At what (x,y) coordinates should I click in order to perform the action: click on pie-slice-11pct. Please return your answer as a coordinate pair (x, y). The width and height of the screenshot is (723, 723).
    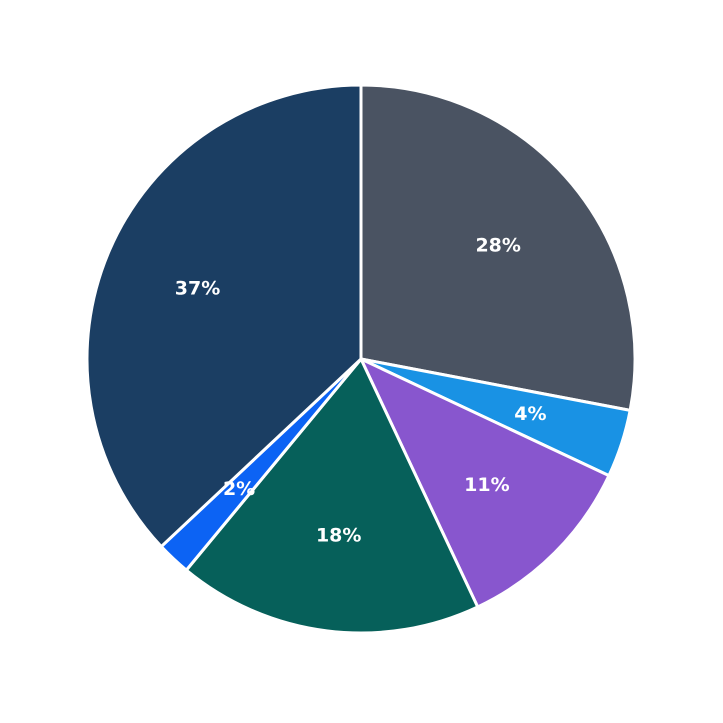
    Looking at the image, I should click on (485, 483).